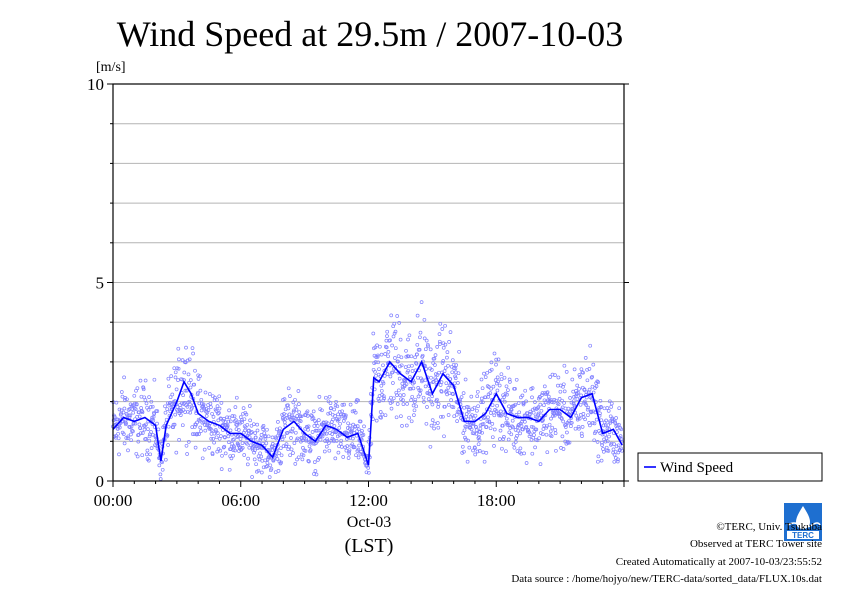 The width and height of the screenshot is (842, 595). What do you see at coordinates (496, 500) in the screenshot?
I see `x-tick-label: 18:00` at bounding box center [496, 500].